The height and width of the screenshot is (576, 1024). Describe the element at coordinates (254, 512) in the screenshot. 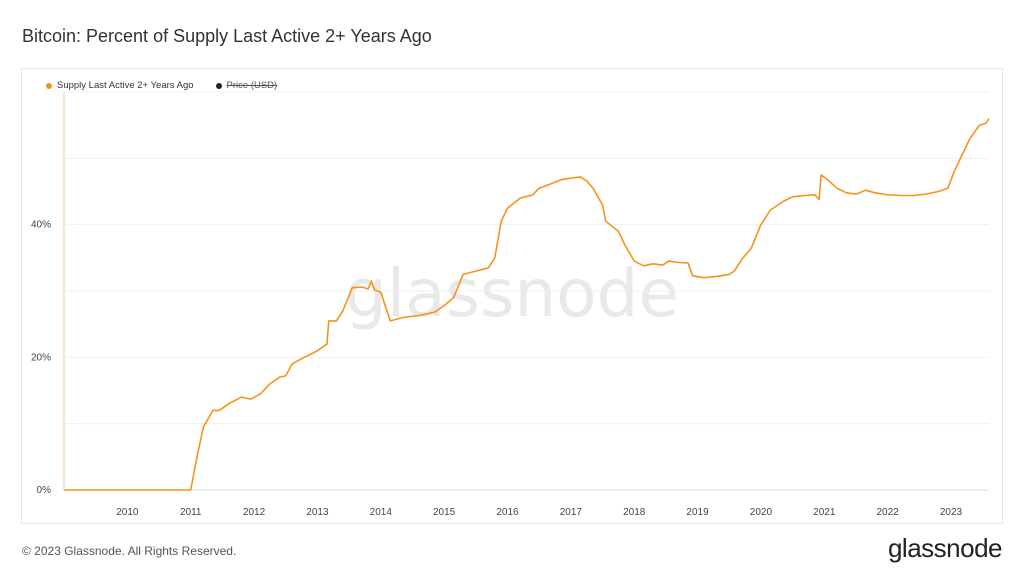

I see `x-tick-label: 2012` at that location.